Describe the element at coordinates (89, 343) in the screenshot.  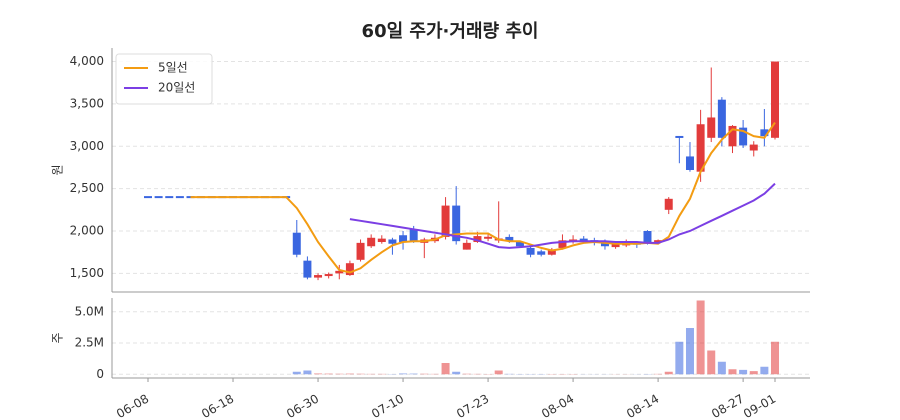
I see `volume-tick-label: 2.5M` at that location.